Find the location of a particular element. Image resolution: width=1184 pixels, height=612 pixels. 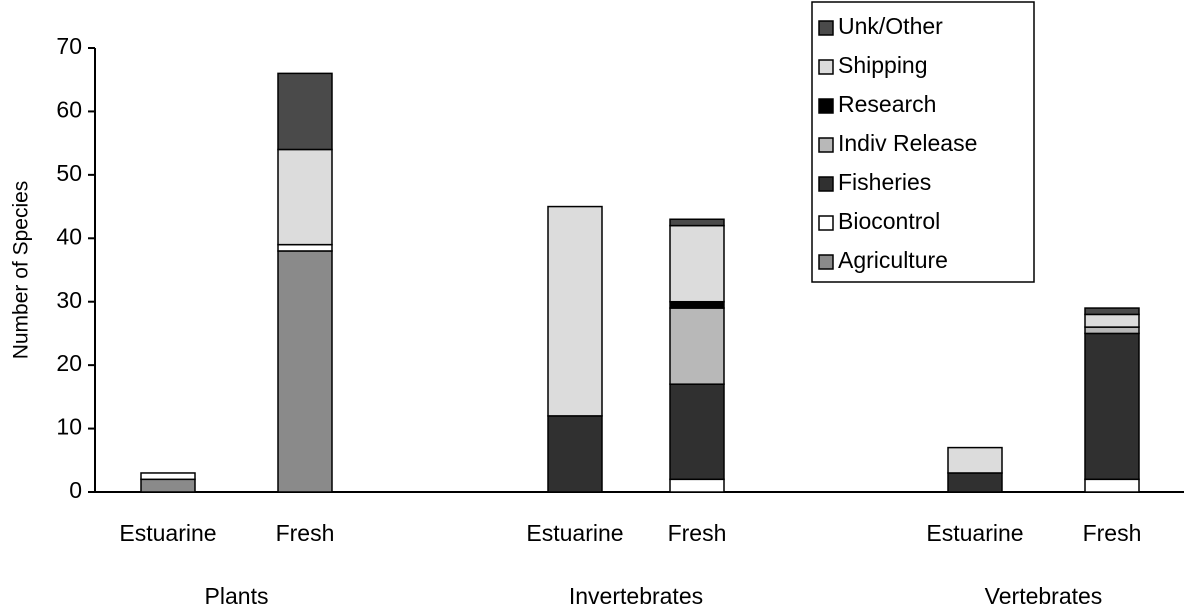

legend-label: Research is located at coordinates (887, 104).